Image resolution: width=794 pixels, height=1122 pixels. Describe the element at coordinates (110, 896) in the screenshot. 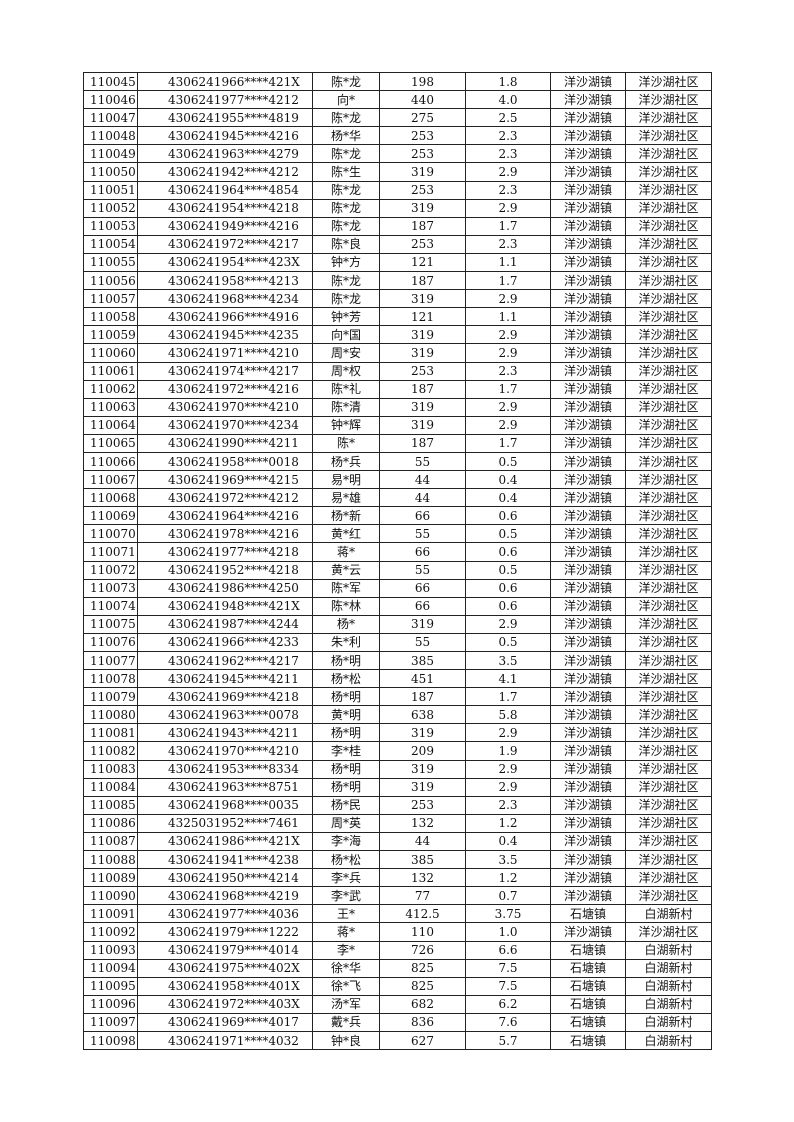

I see `record-id-cell: 110090` at that location.